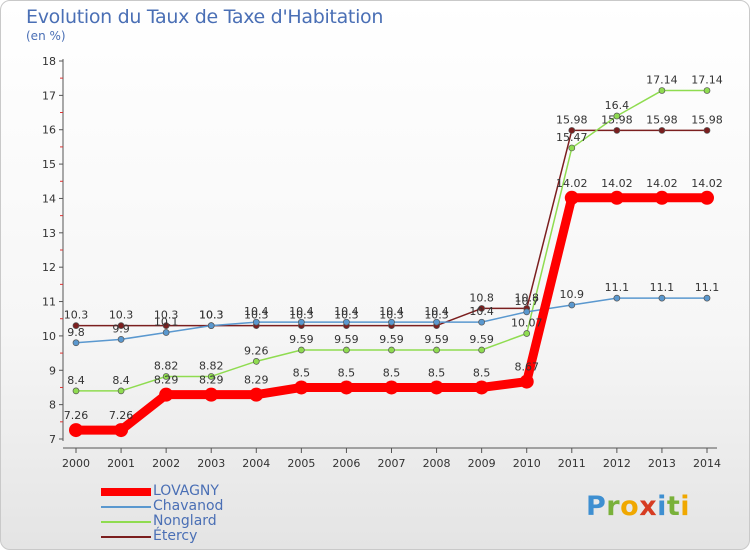 This screenshot has width=750, height=550. What do you see at coordinates (527, 323) in the screenshot?
I see `data-label-nonglard: 10.07` at bounding box center [527, 323].